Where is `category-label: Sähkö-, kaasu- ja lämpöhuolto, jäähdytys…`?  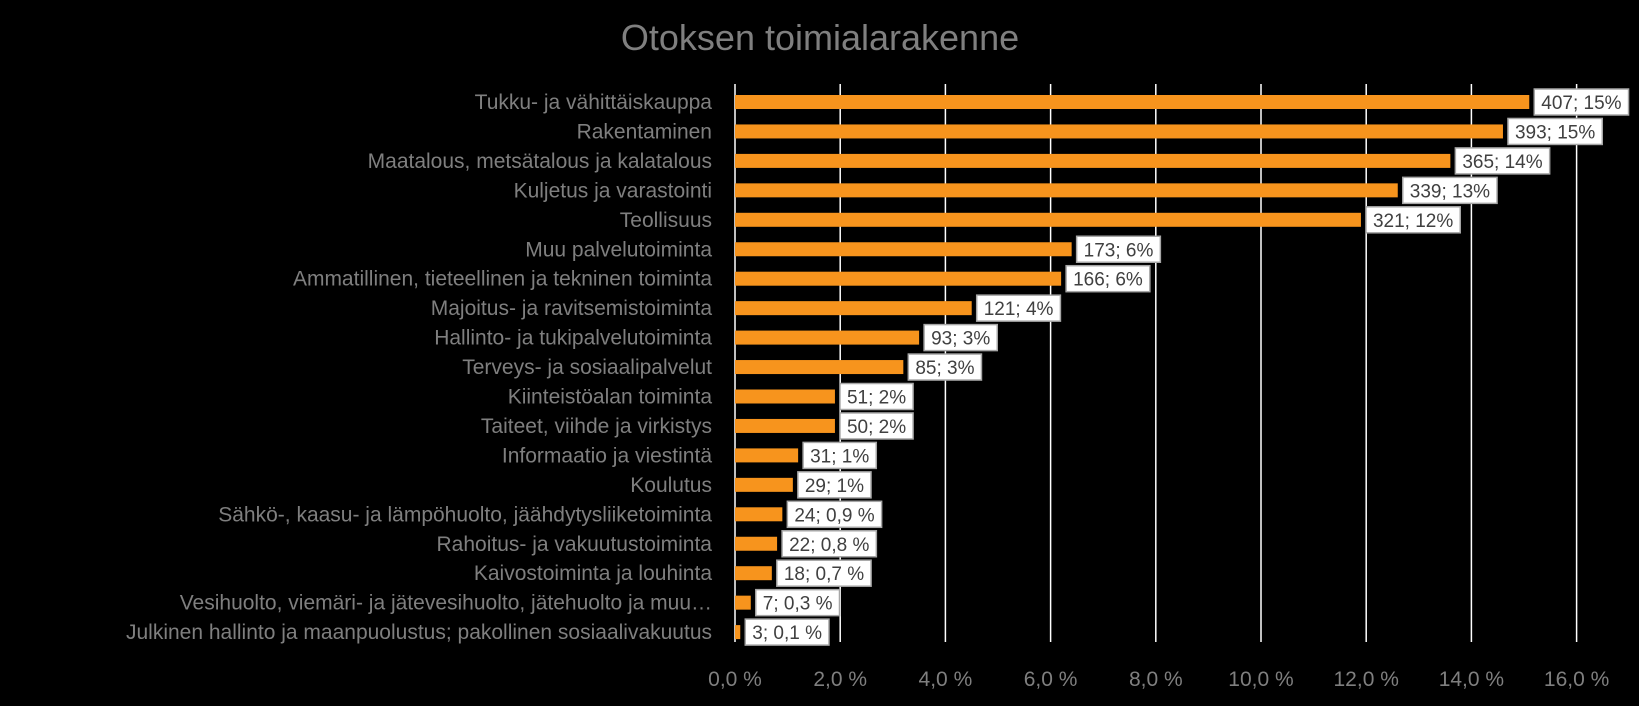 category-label: Sähkö-, kaasu- ja lämpöhuolto, jäähdytys… is located at coordinates (465, 514).